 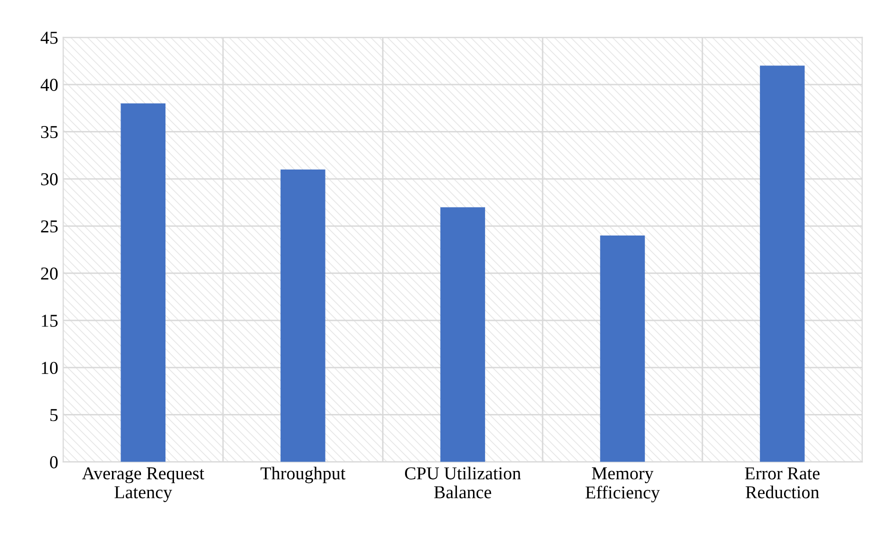 What do you see at coordinates (463, 482) in the screenshot?
I see `x-tick-label: CPU Utilization Balance` at bounding box center [463, 482].